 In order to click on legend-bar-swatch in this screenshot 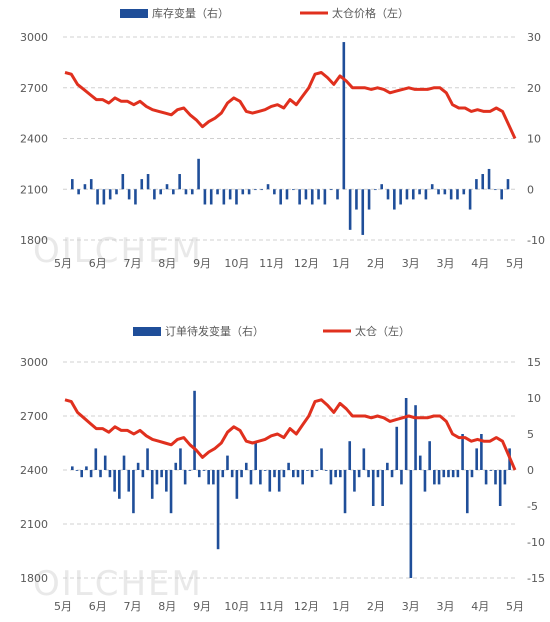, I will do `click(134, 13)`.